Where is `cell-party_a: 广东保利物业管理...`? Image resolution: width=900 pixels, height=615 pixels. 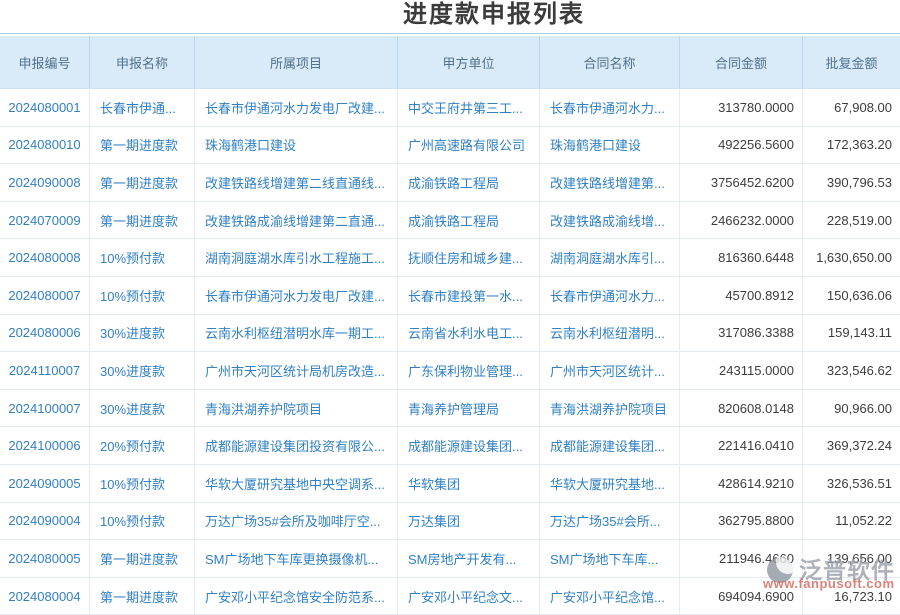
cell-party_a: 广东保利物业管理... is located at coordinates (469, 370).